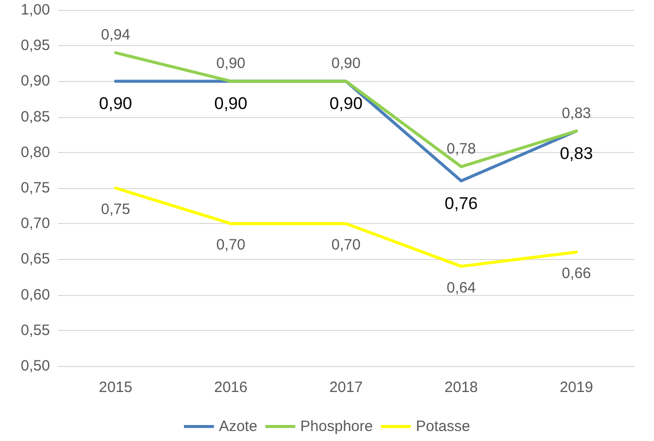 The image size is (654, 441). Describe the element at coordinates (238, 426) in the screenshot. I see `legend-label: Azote` at that location.